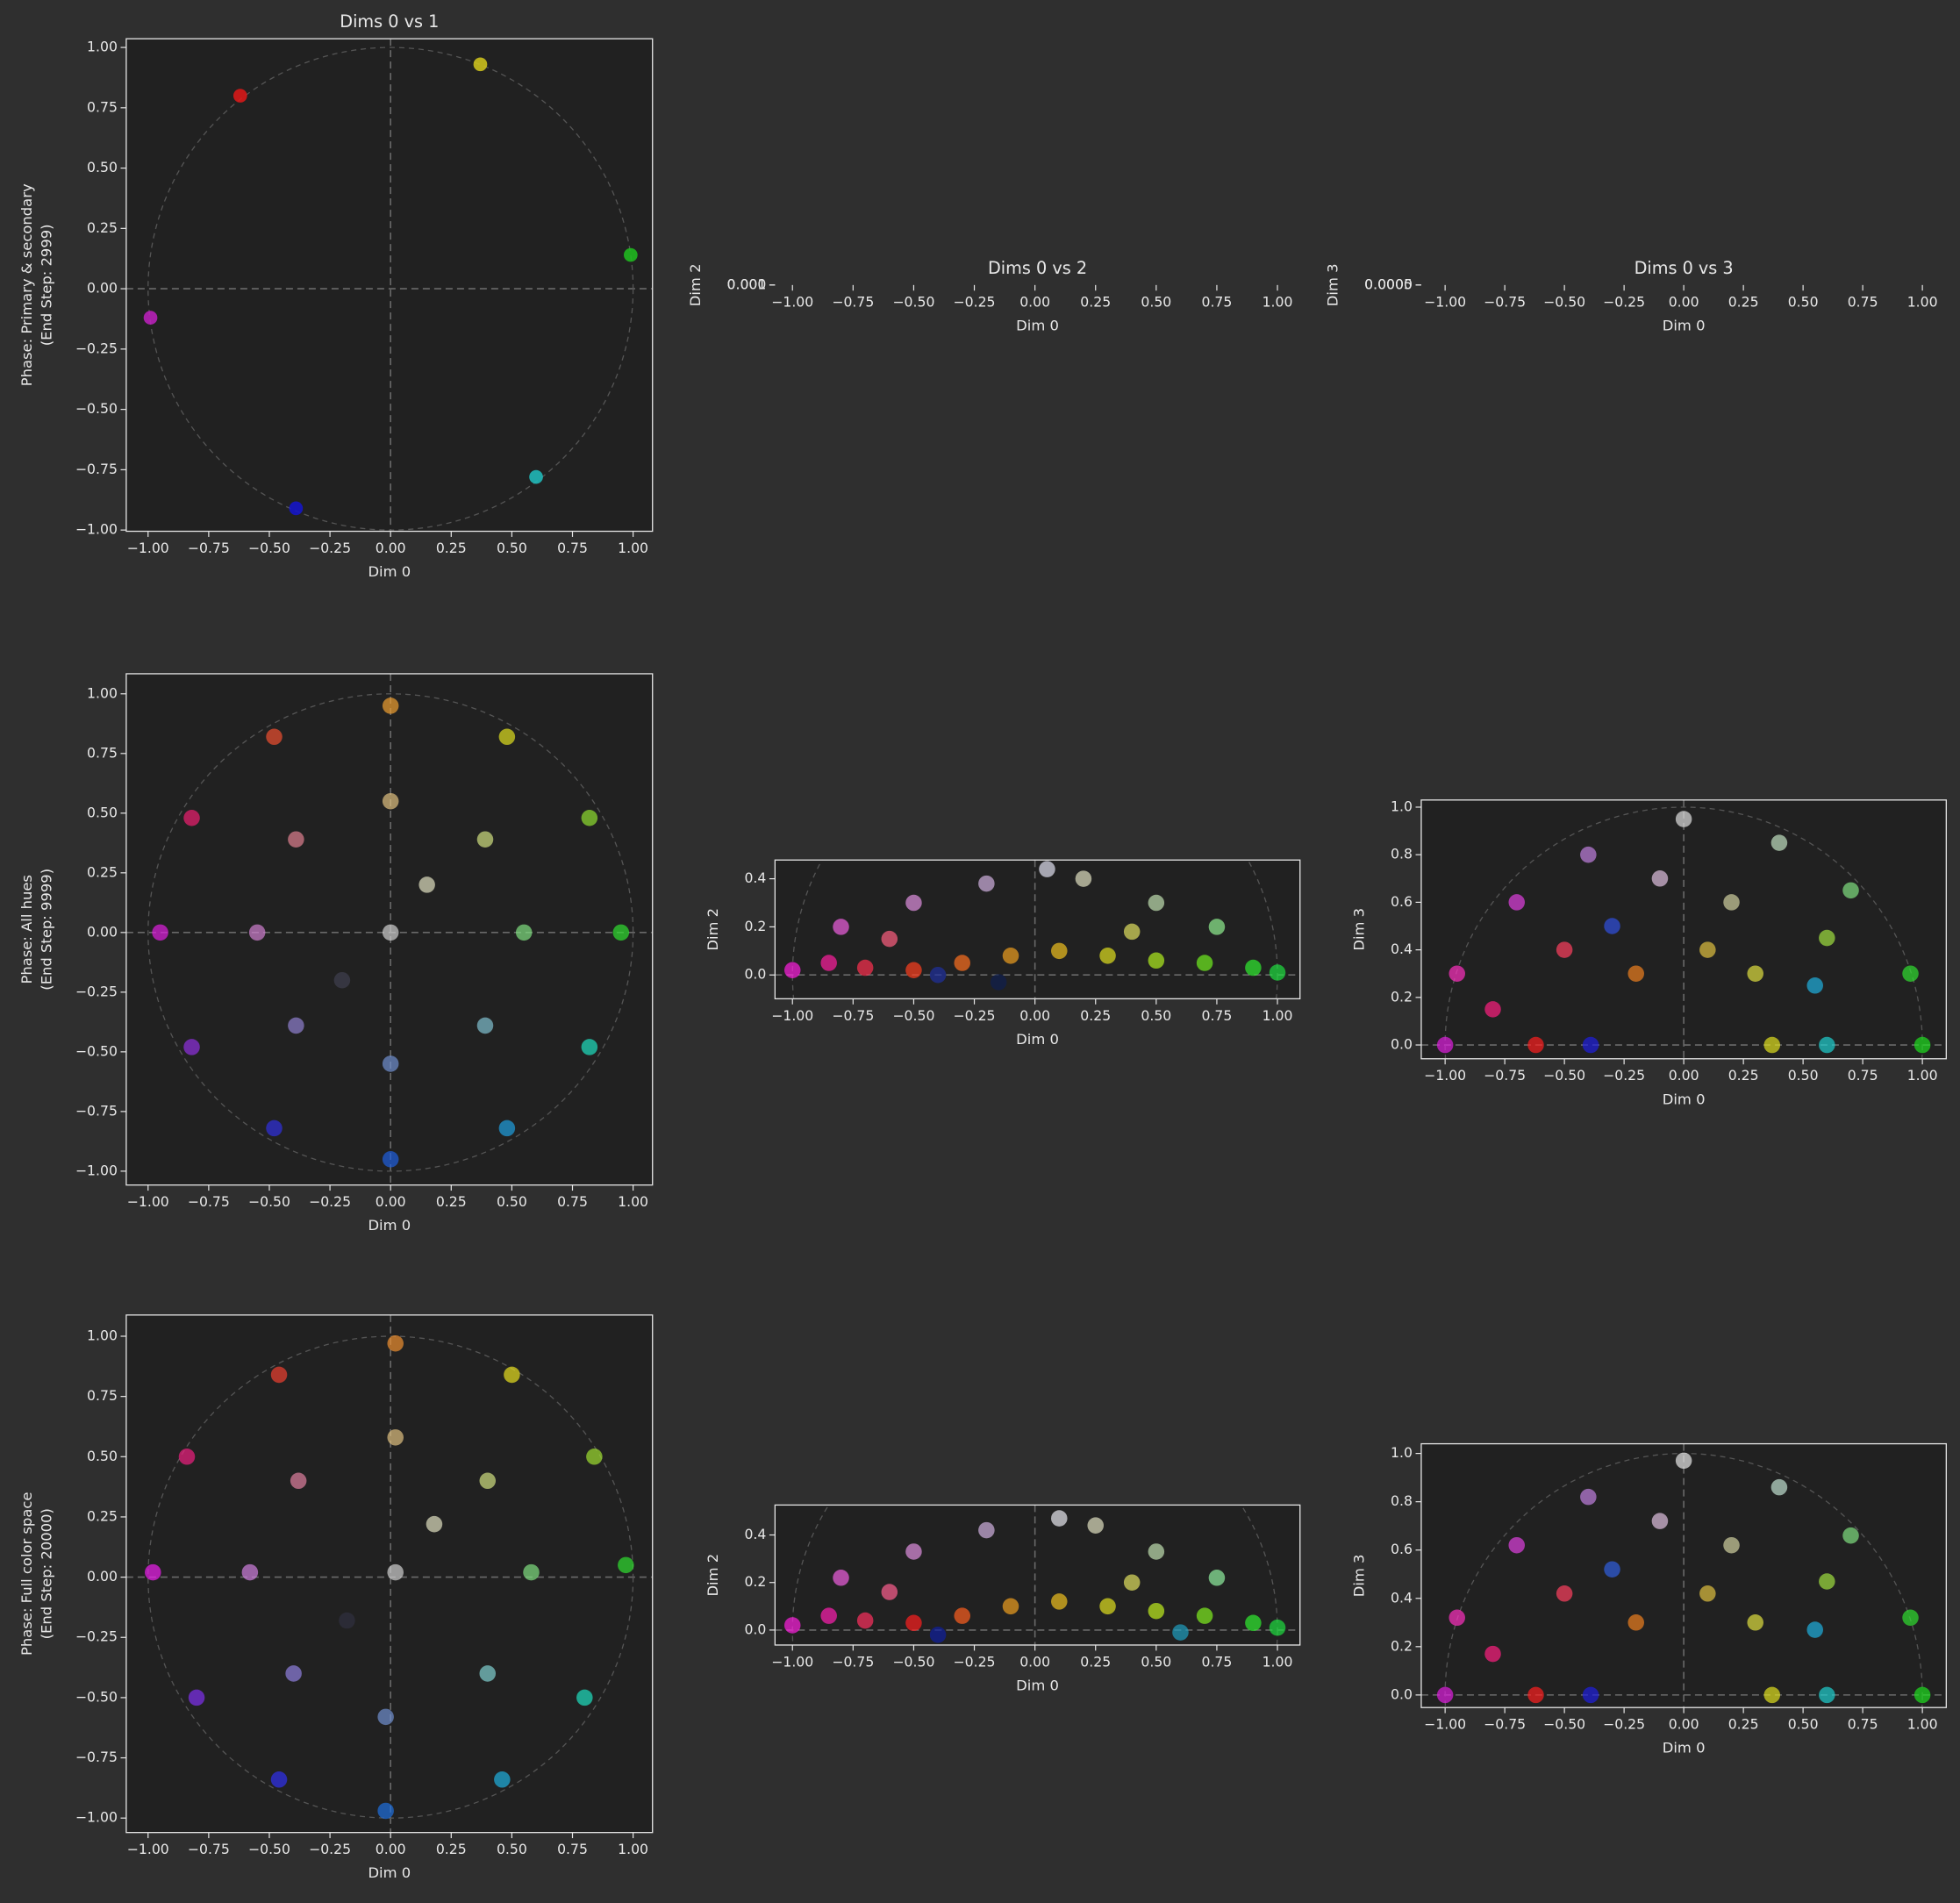  What do you see at coordinates (1402, 1500) in the screenshot?
I see `y-tick-label: 0.8` at bounding box center [1402, 1500].